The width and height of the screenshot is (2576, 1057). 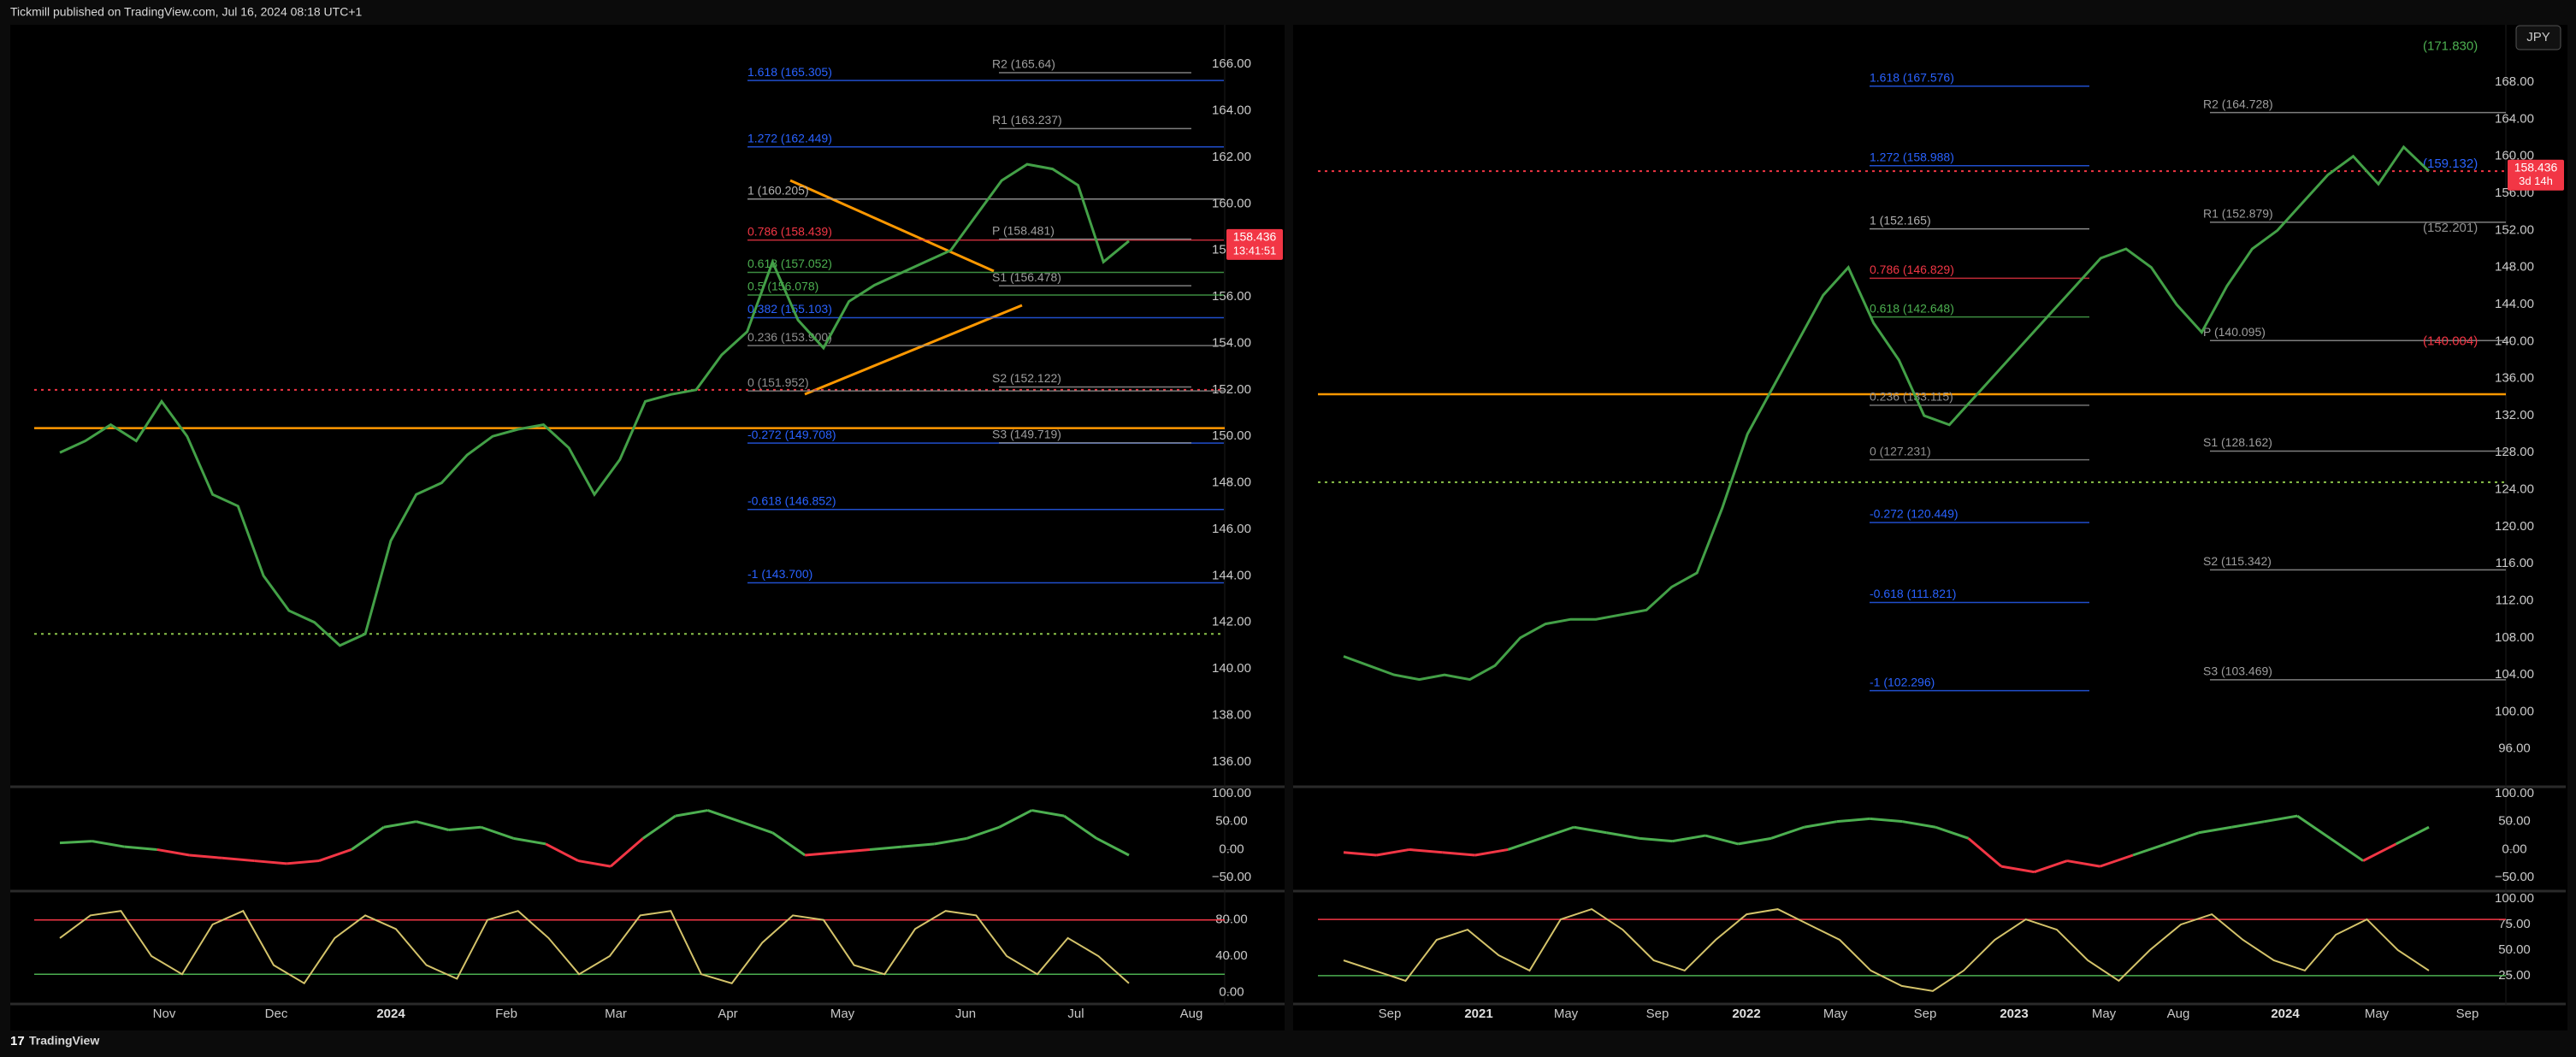 What do you see at coordinates (2234, 332) in the screenshot?
I see `pivot-label: P (140.095)` at bounding box center [2234, 332].